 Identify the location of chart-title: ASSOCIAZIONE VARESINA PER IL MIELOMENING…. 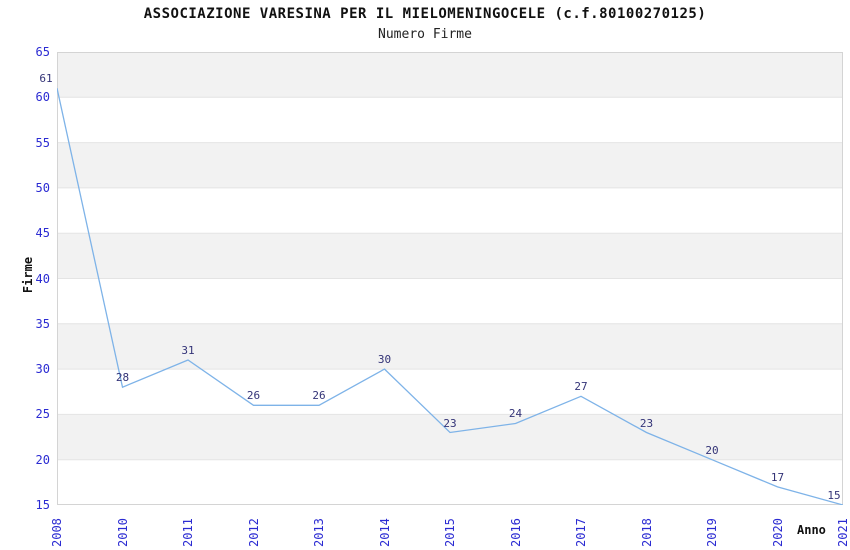
(425, 14).